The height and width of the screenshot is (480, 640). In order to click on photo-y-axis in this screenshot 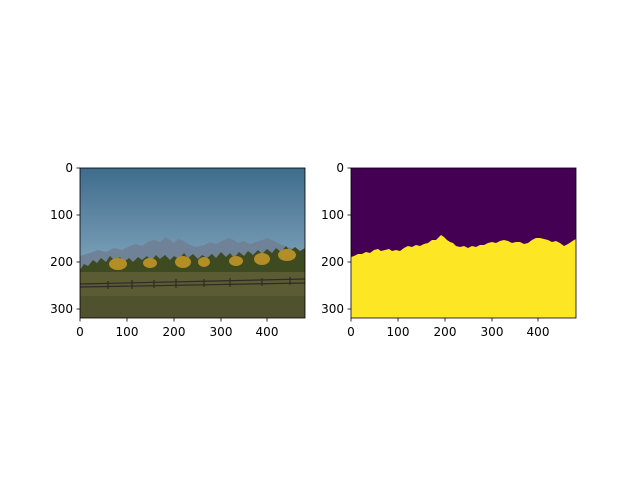, I will do `click(78, 238)`.